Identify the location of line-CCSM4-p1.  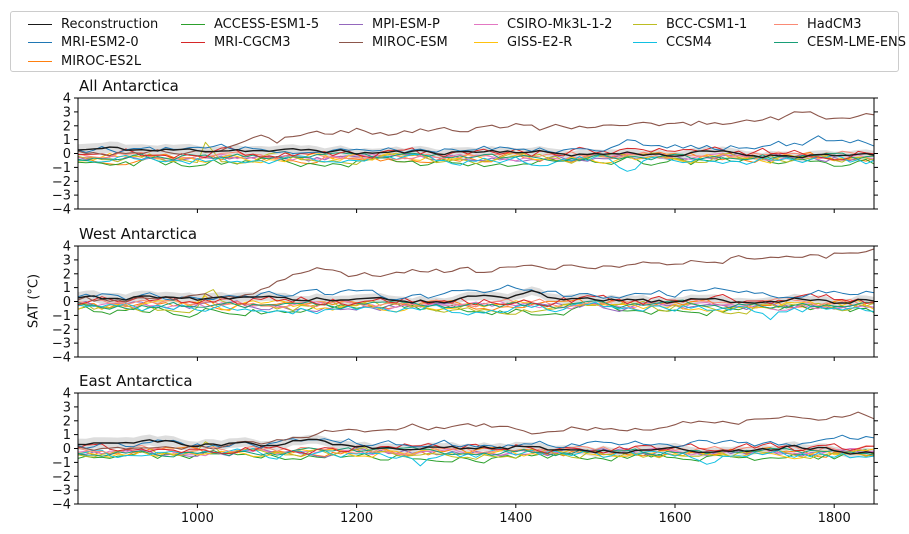
(476, 311).